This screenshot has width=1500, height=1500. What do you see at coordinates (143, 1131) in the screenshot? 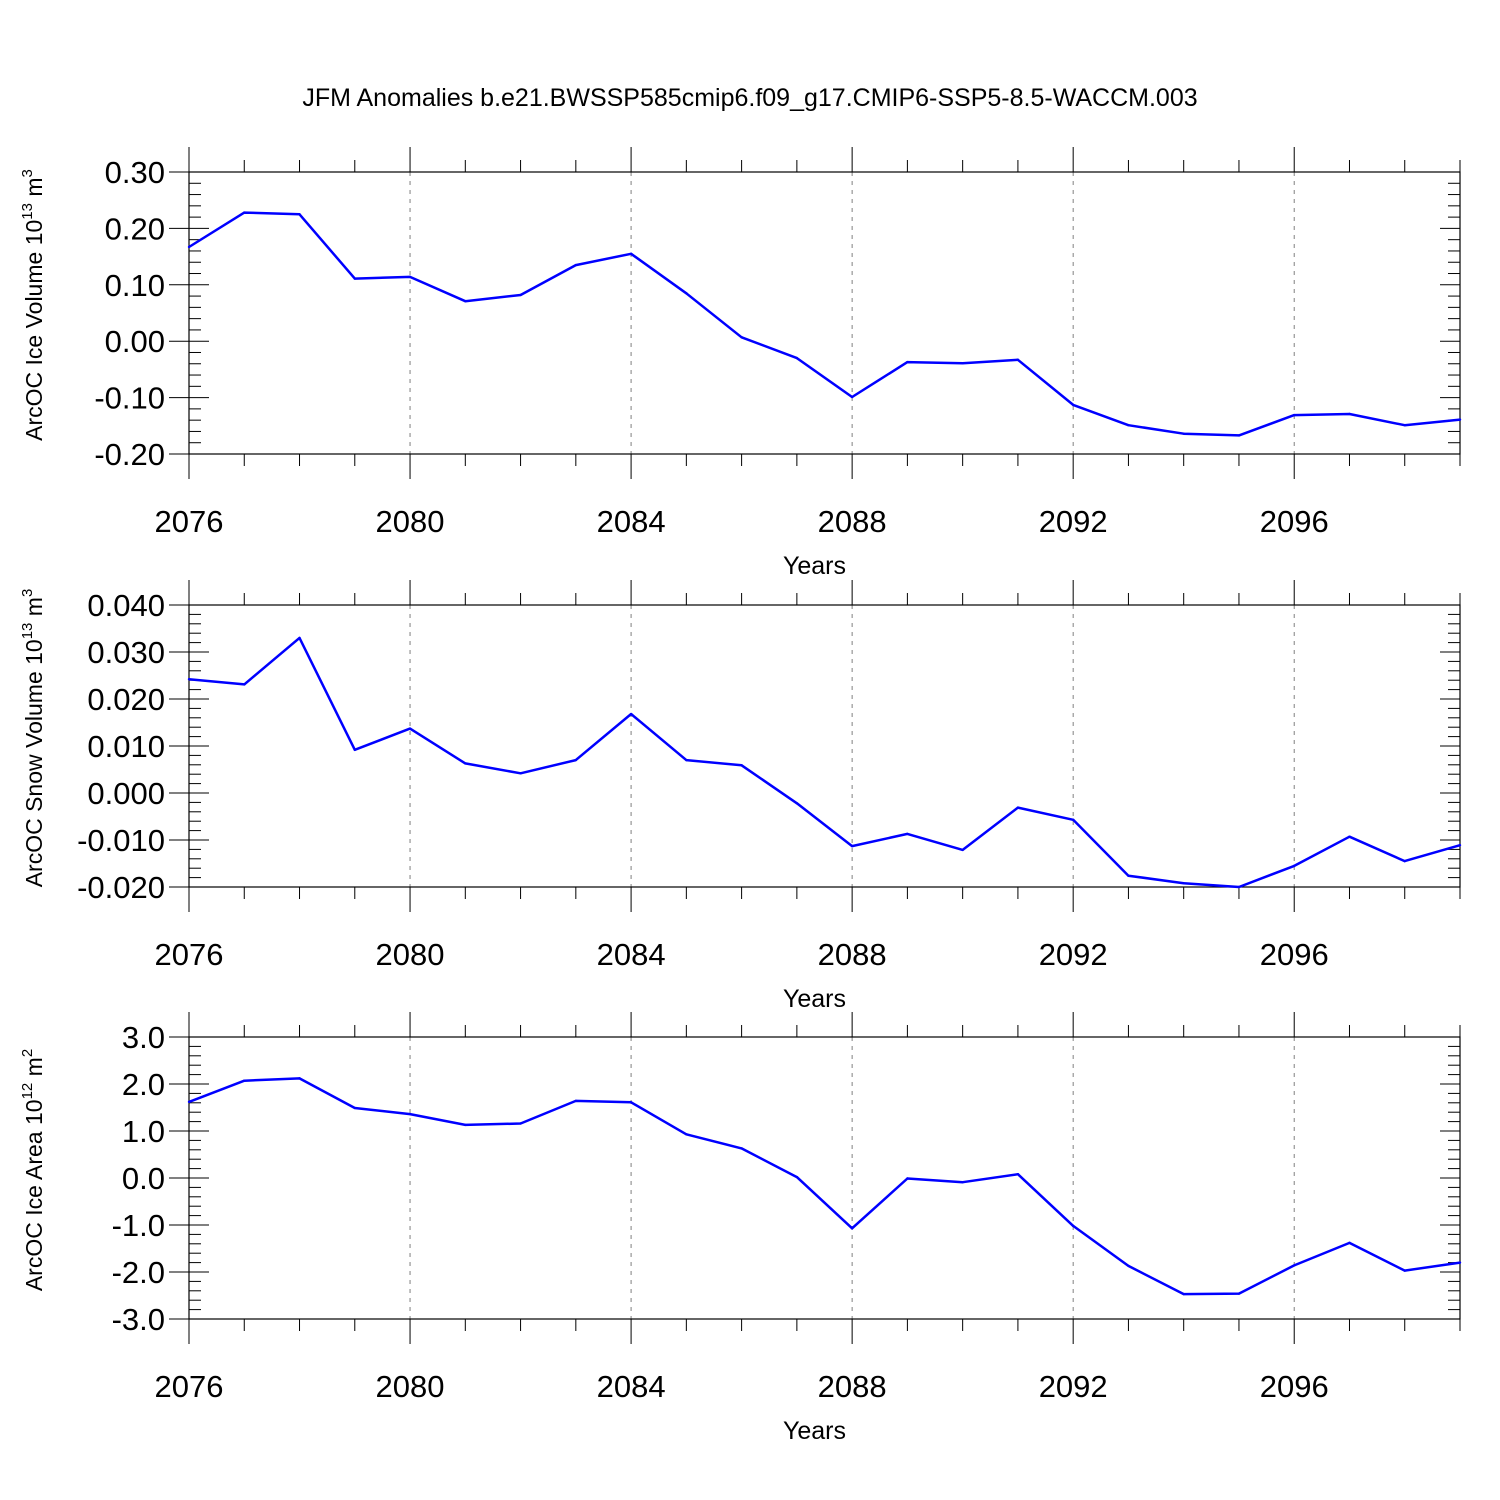
I see `y-tick-label: 1.0` at bounding box center [143, 1131].